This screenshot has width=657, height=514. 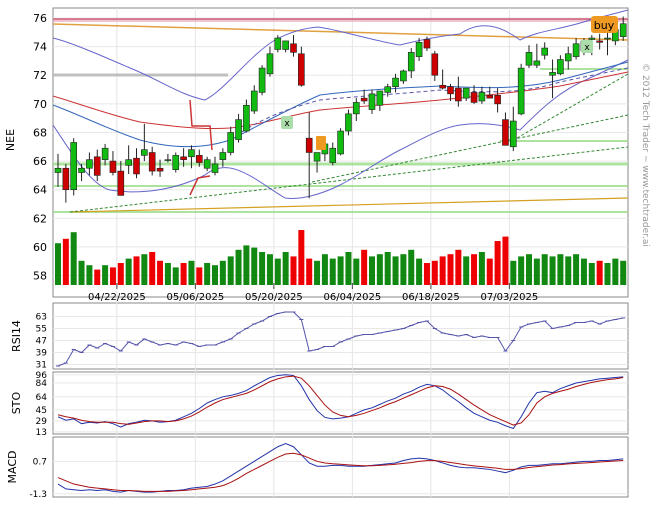 What do you see at coordinates (41, 433) in the screenshot?
I see `indicator-tick-label: 13` at bounding box center [41, 433].